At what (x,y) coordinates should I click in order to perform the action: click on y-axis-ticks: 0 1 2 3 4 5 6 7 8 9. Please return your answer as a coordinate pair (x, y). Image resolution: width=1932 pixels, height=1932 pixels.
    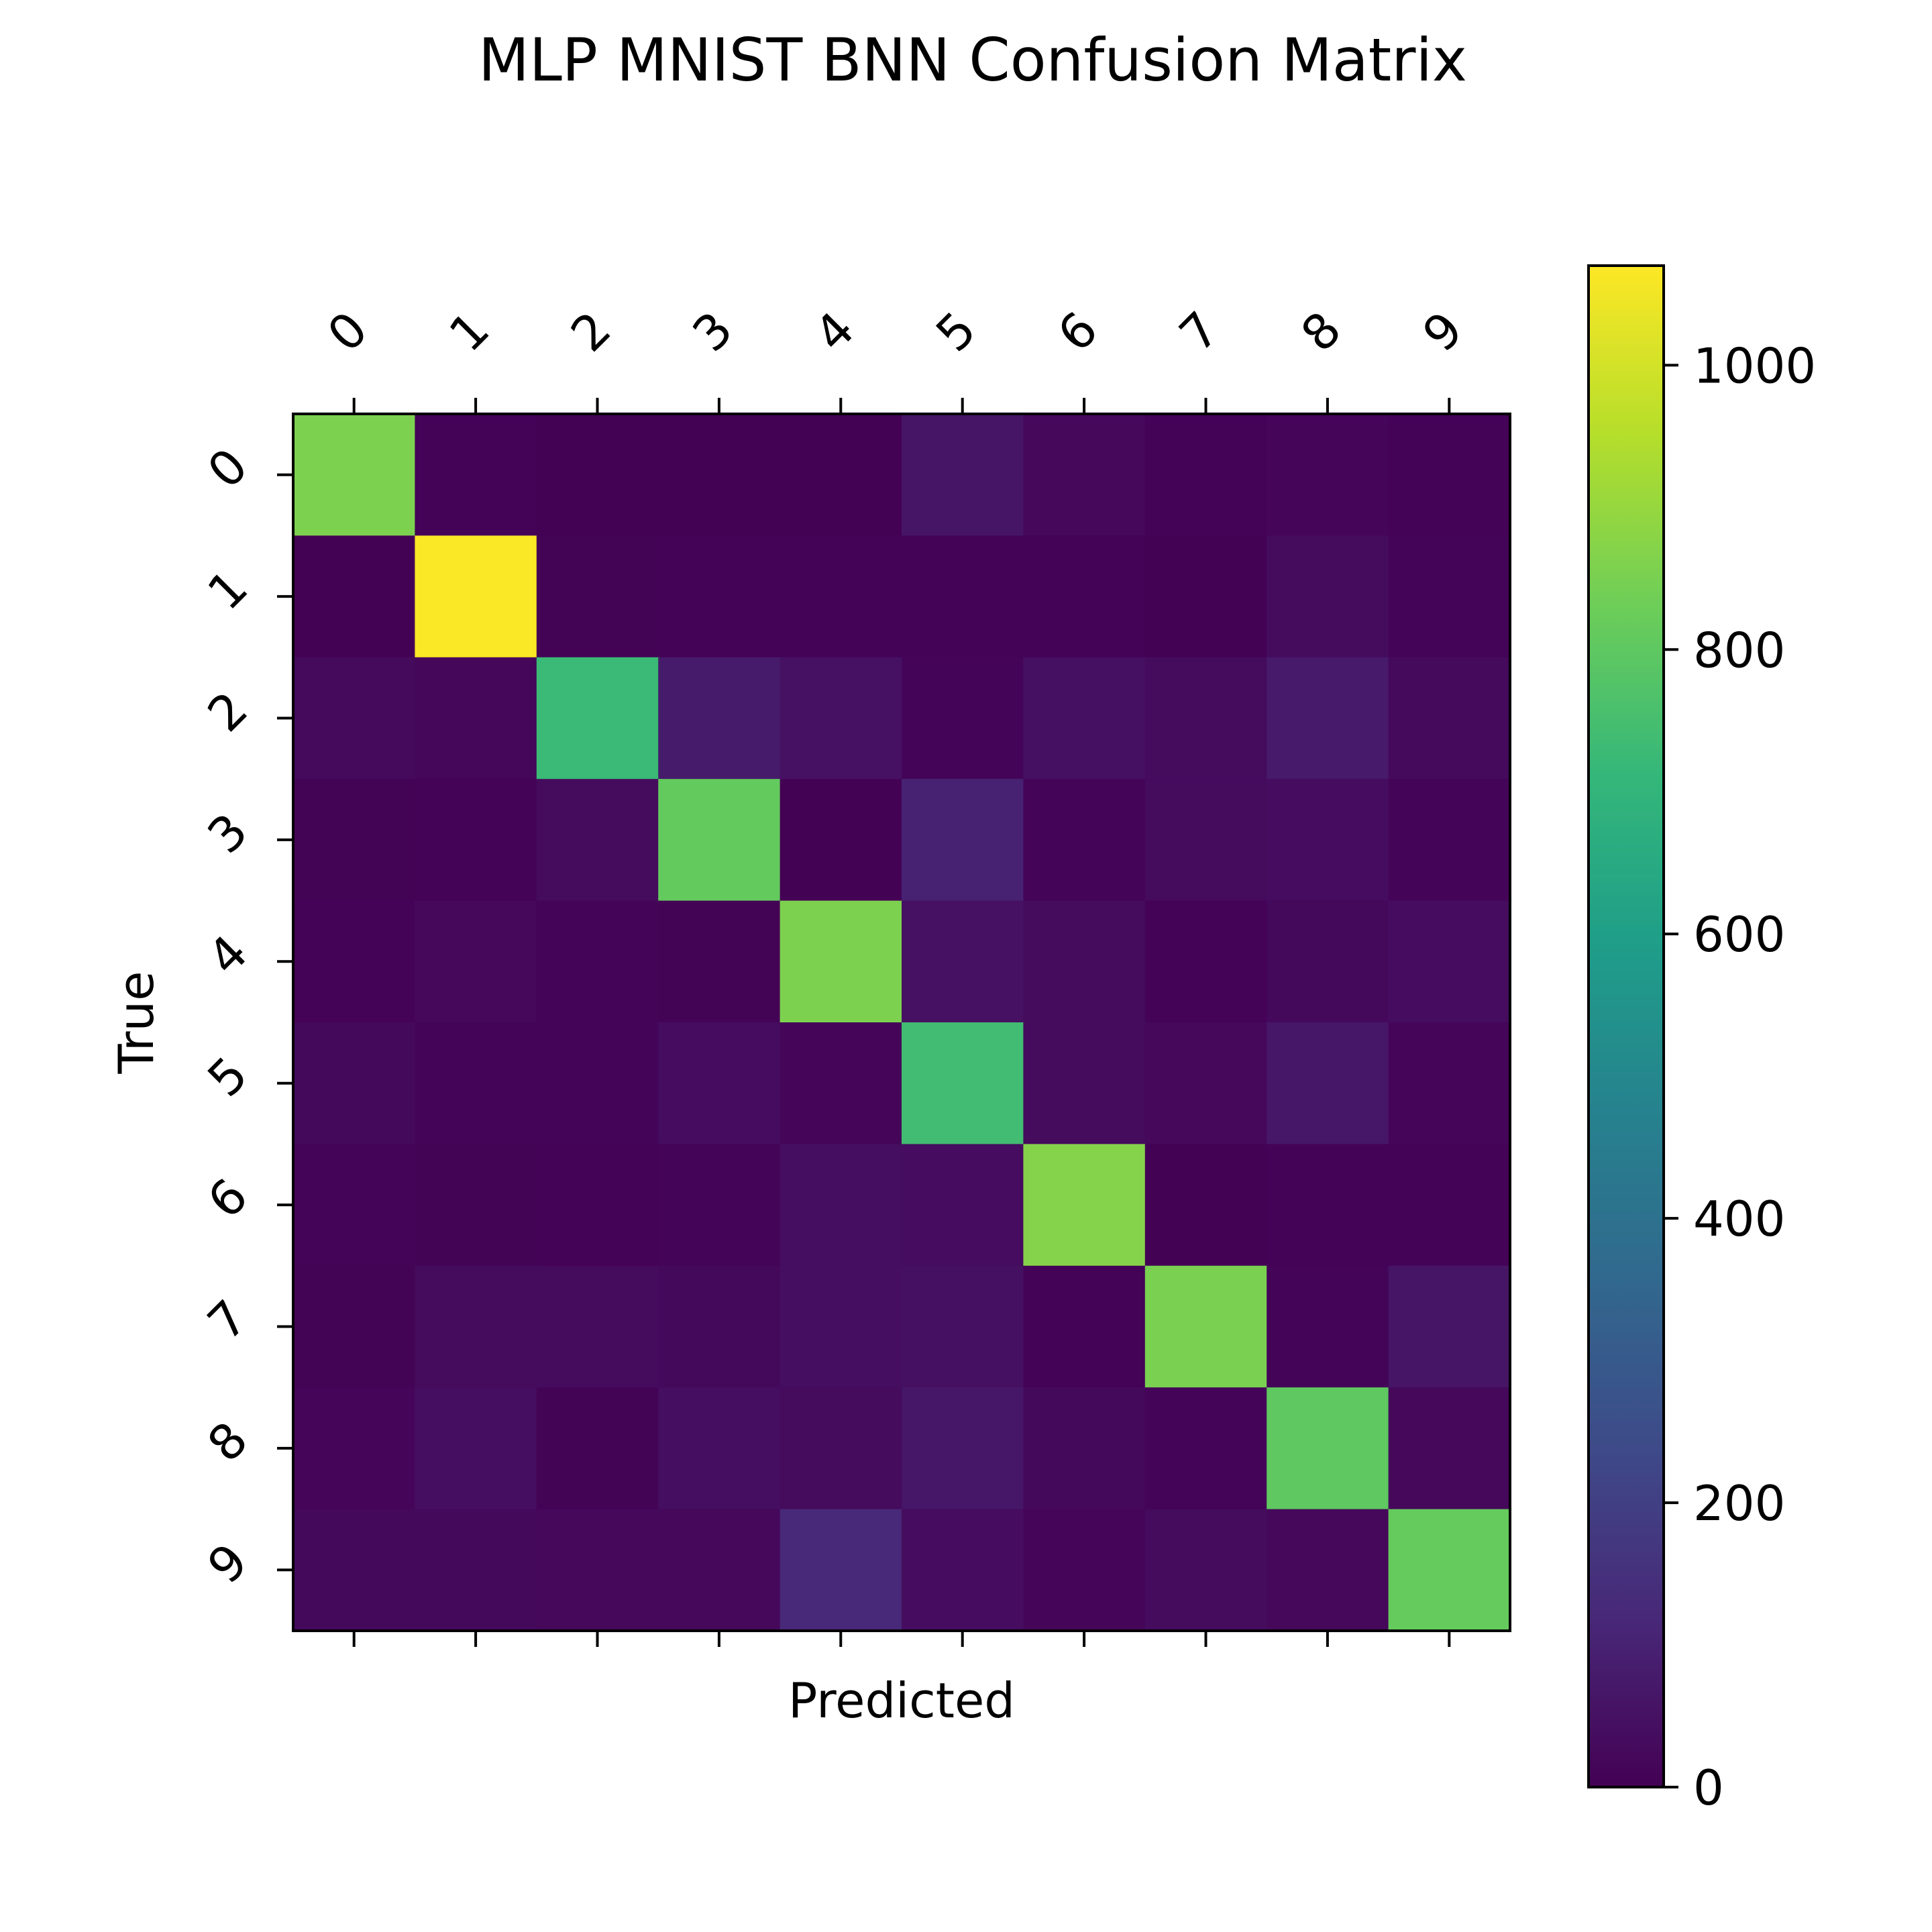
    Looking at the image, I should click on (245, 1016).